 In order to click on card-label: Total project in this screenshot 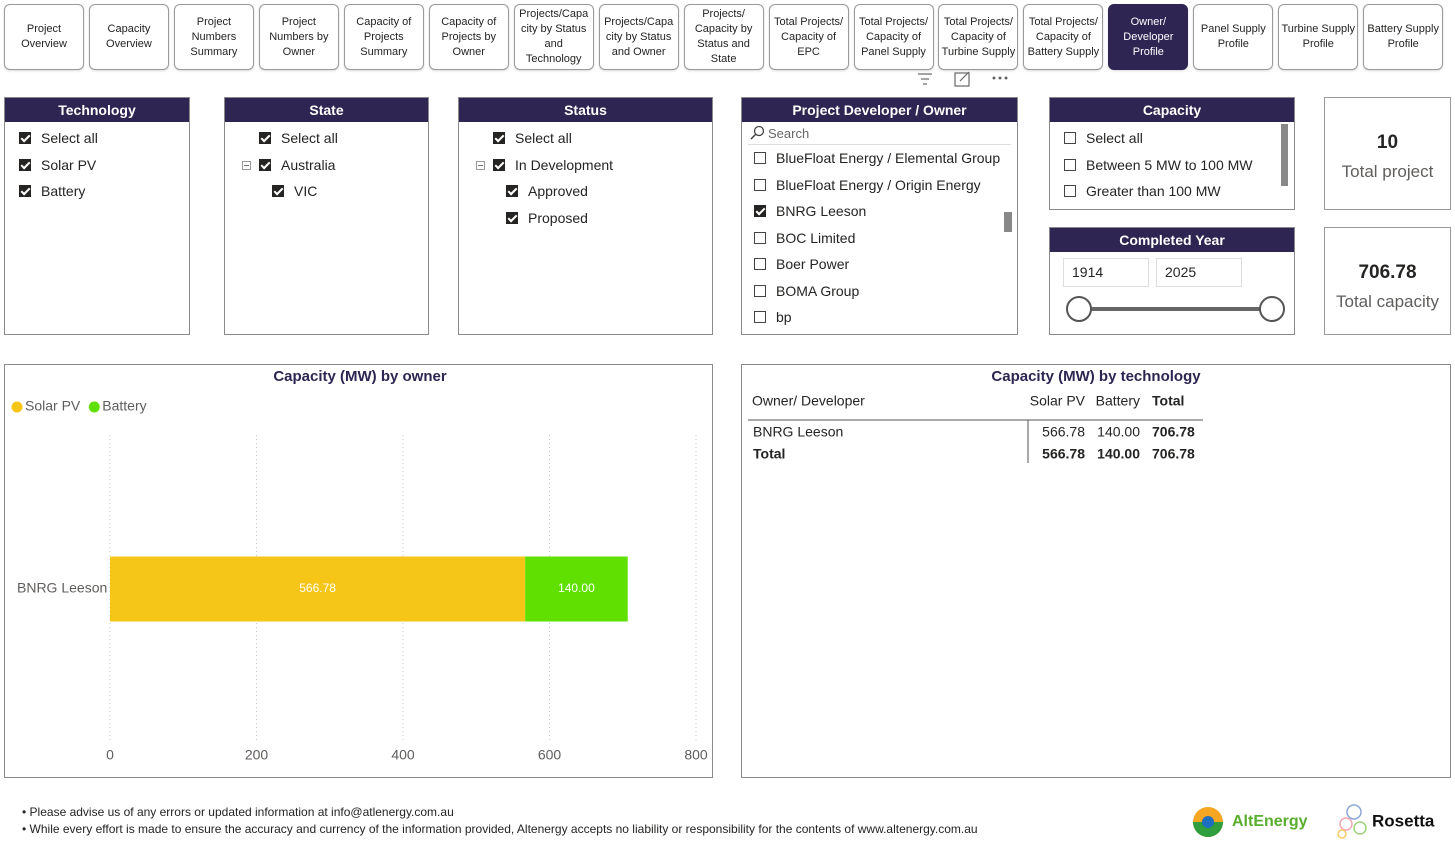, I will do `click(1387, 171)`.